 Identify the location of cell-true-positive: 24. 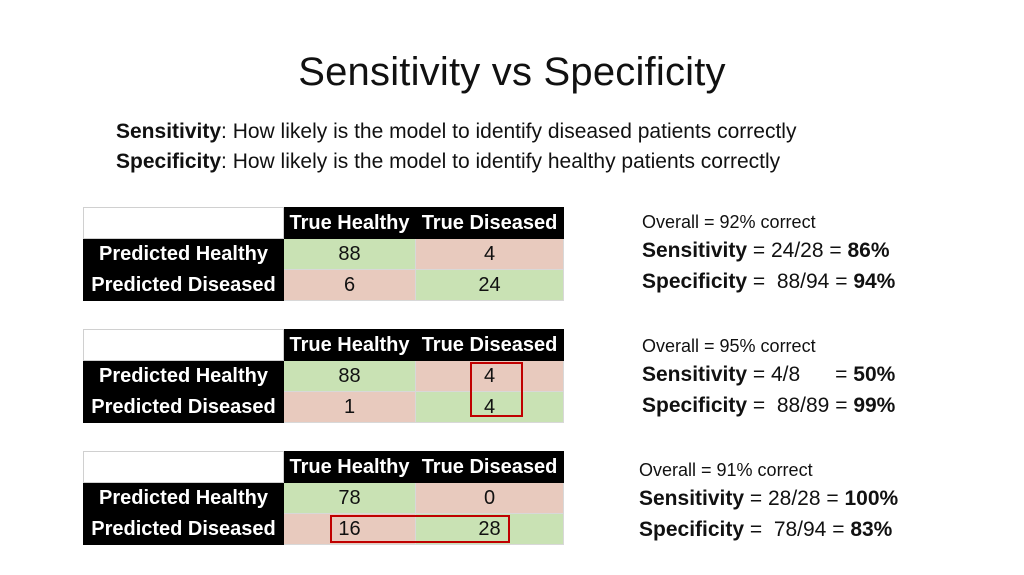
(489, 285).